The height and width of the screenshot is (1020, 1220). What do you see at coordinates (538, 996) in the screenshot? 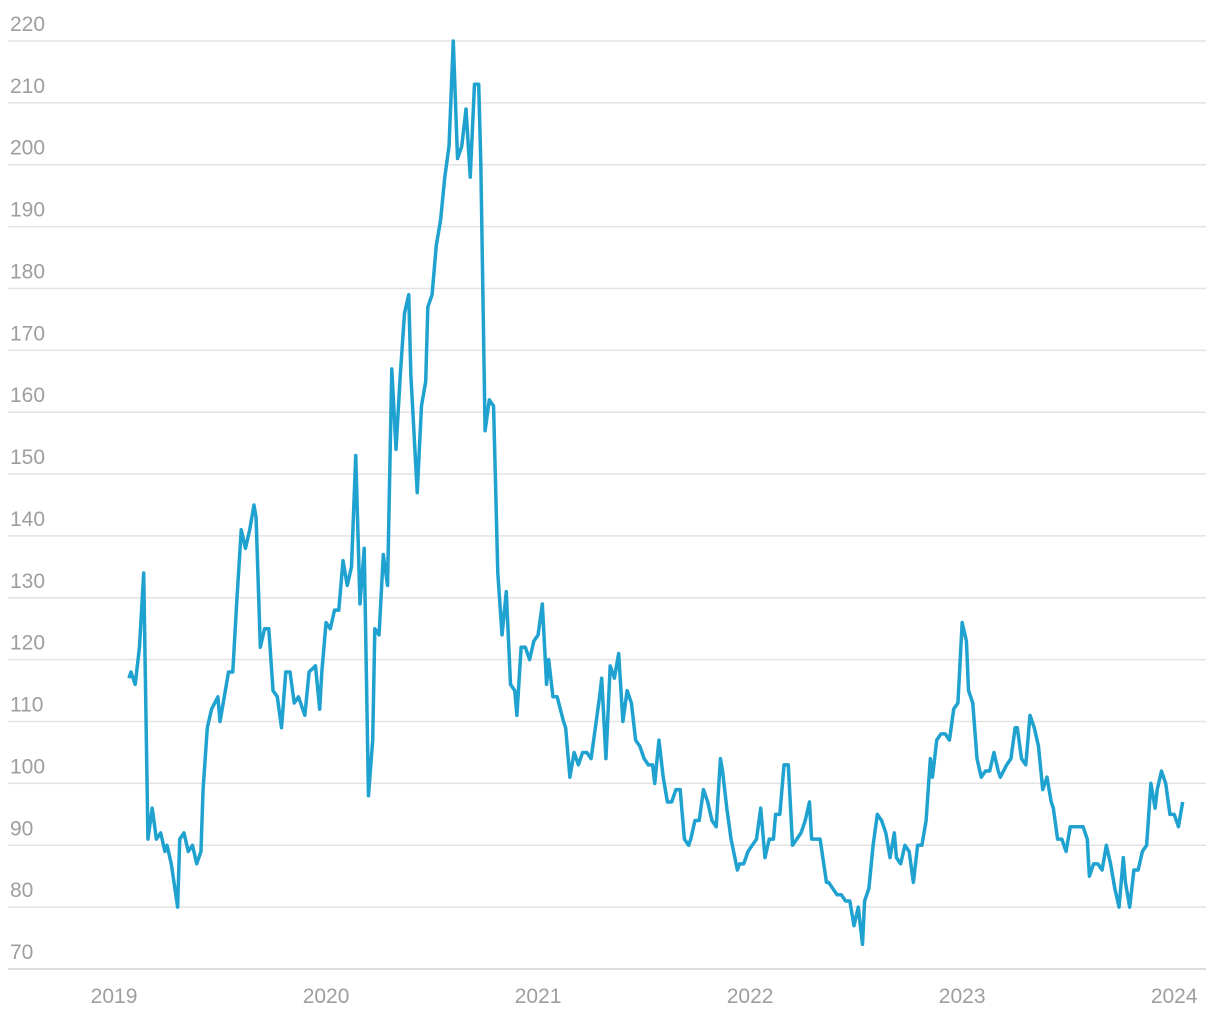
I see `x-tick-label: 2021` at bounding box center [538, 996].